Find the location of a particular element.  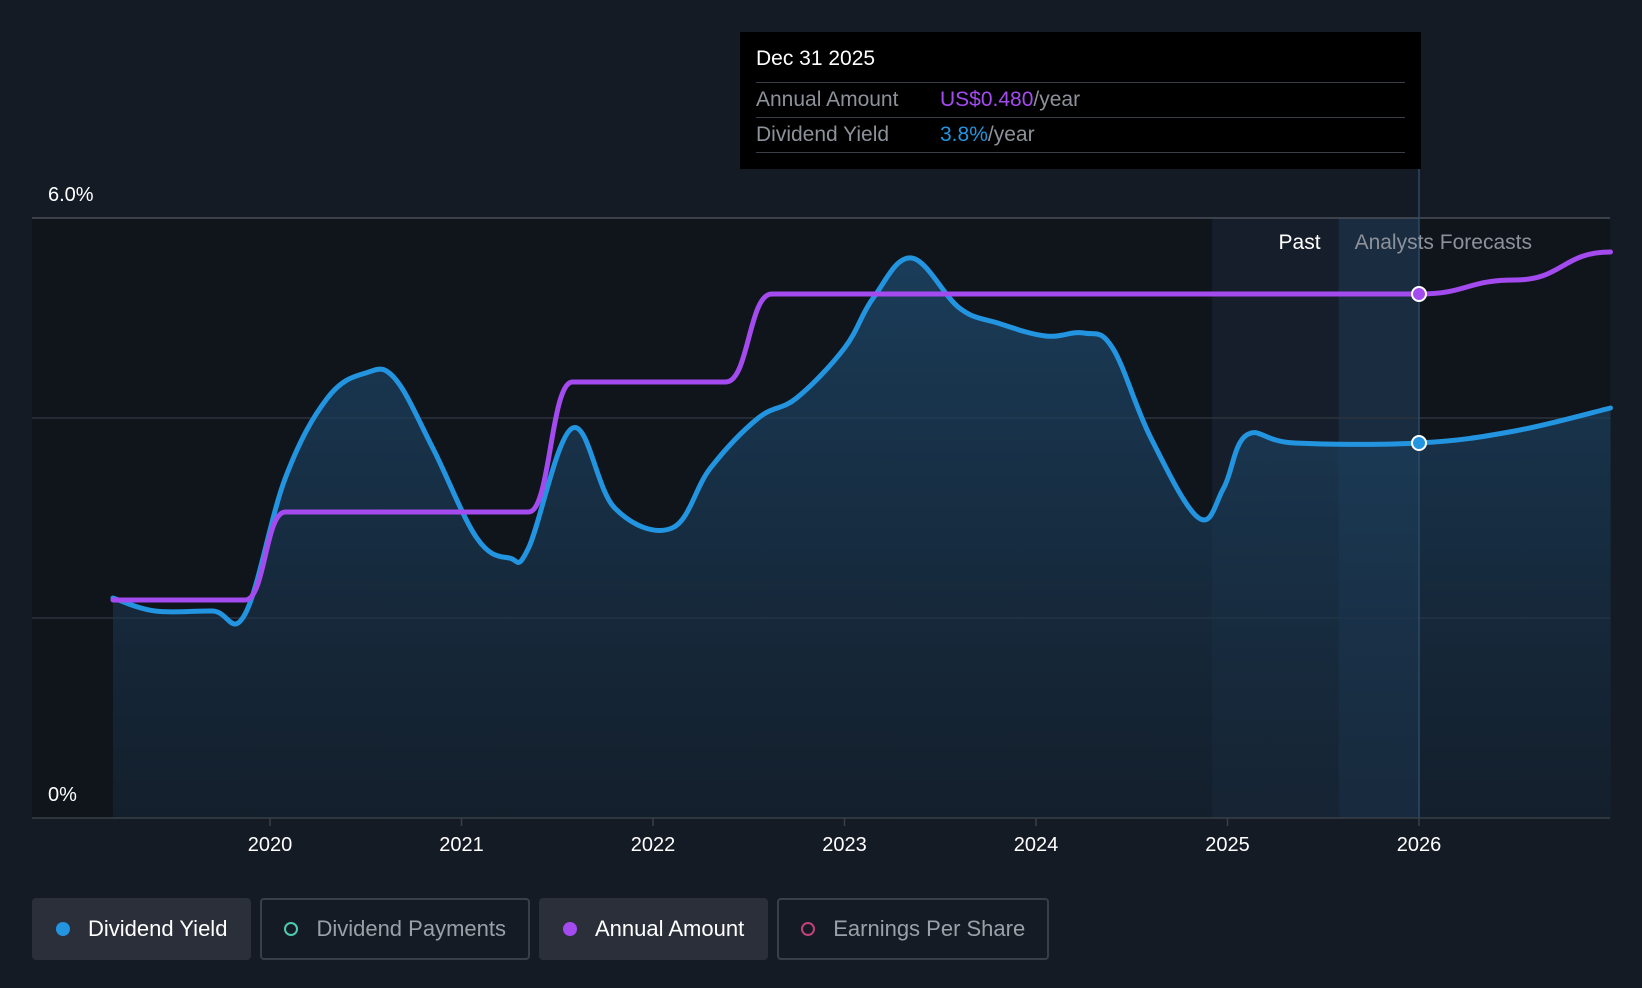

y-tick-label-bottom: 0% is located at coordinates (62, 795).